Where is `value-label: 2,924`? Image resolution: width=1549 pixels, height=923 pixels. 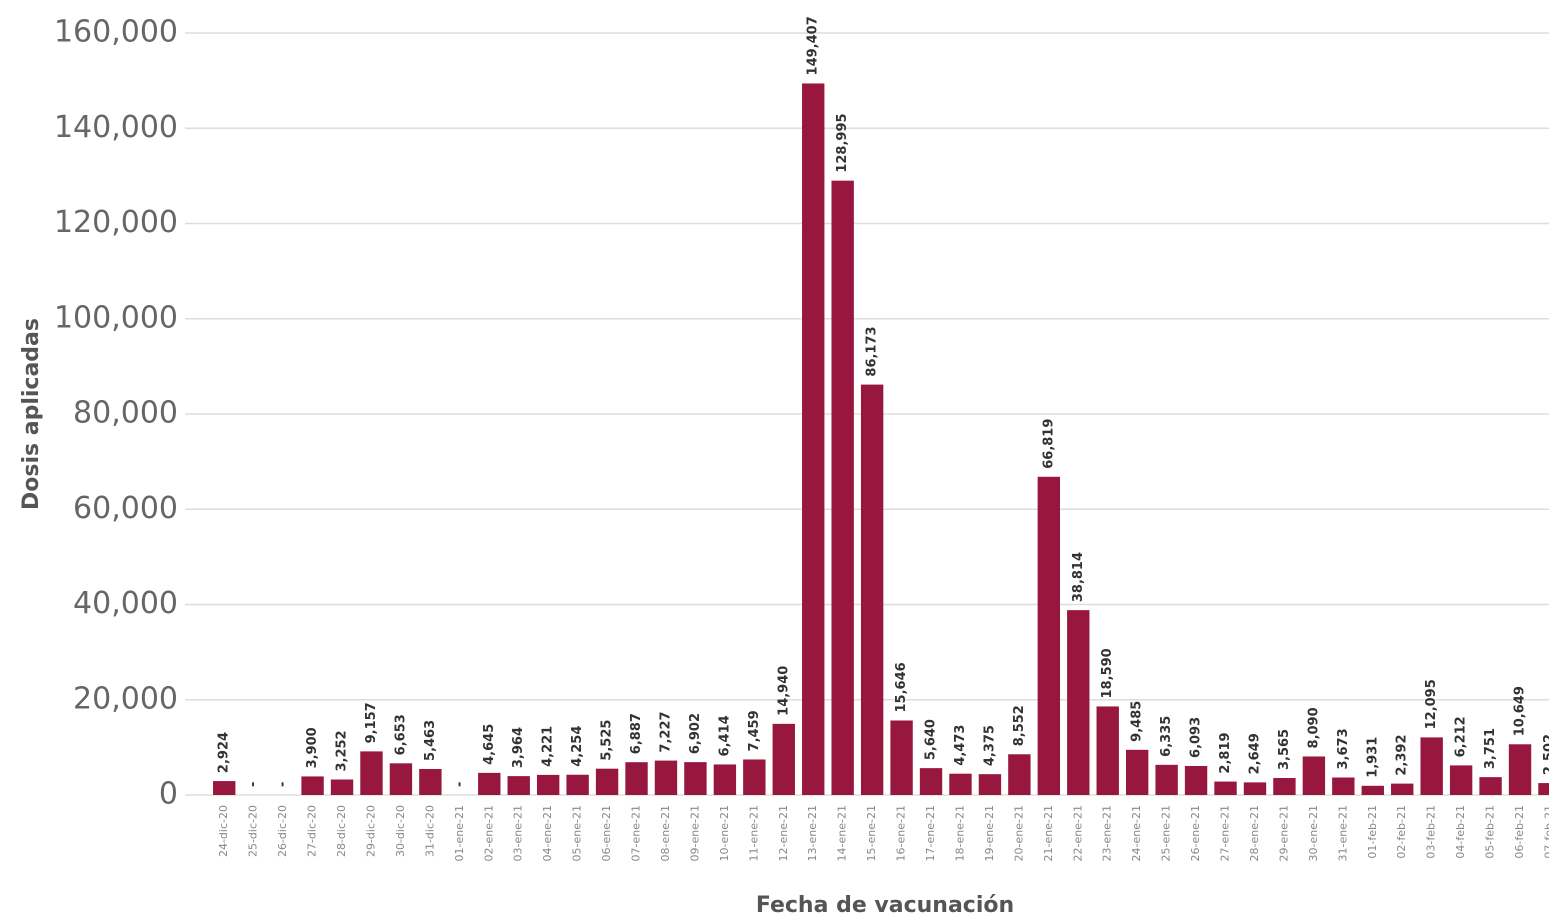 value-label: 2,924 is located at coordinates (224, 752).